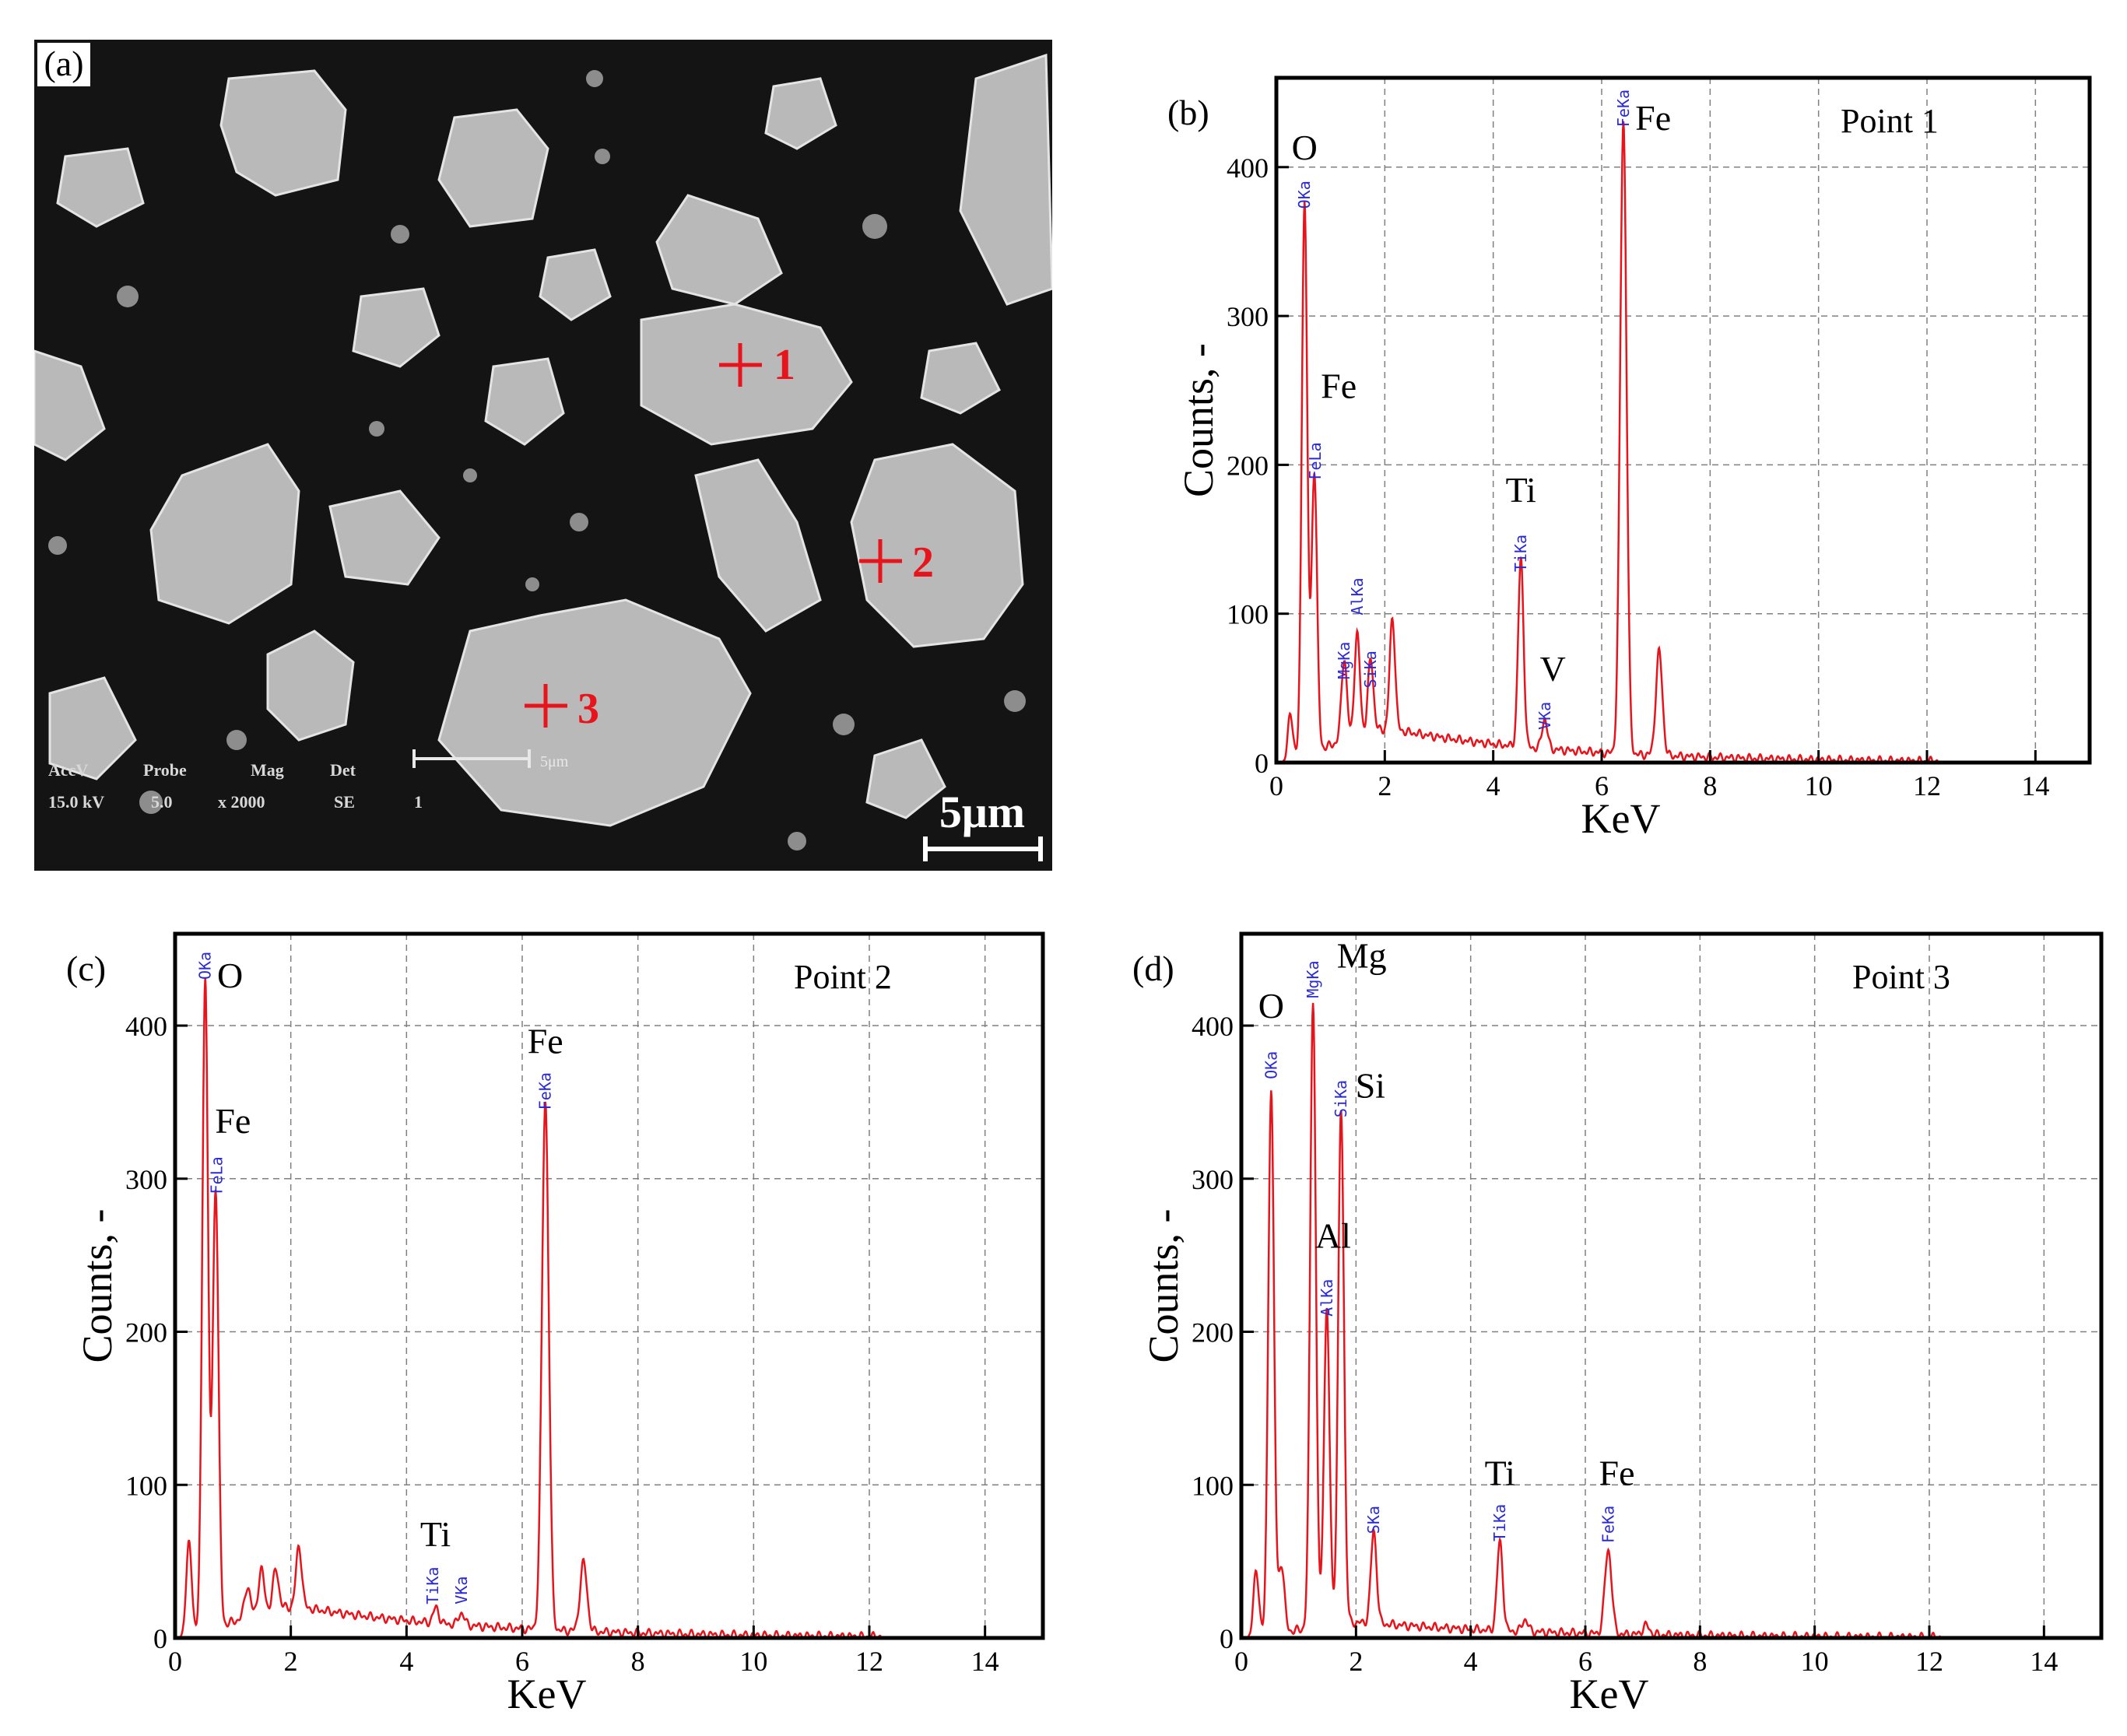  Describe the element at coordinates (1327, 1298) in the screenshot. I see `peak-line-label: AlKa` at that location.